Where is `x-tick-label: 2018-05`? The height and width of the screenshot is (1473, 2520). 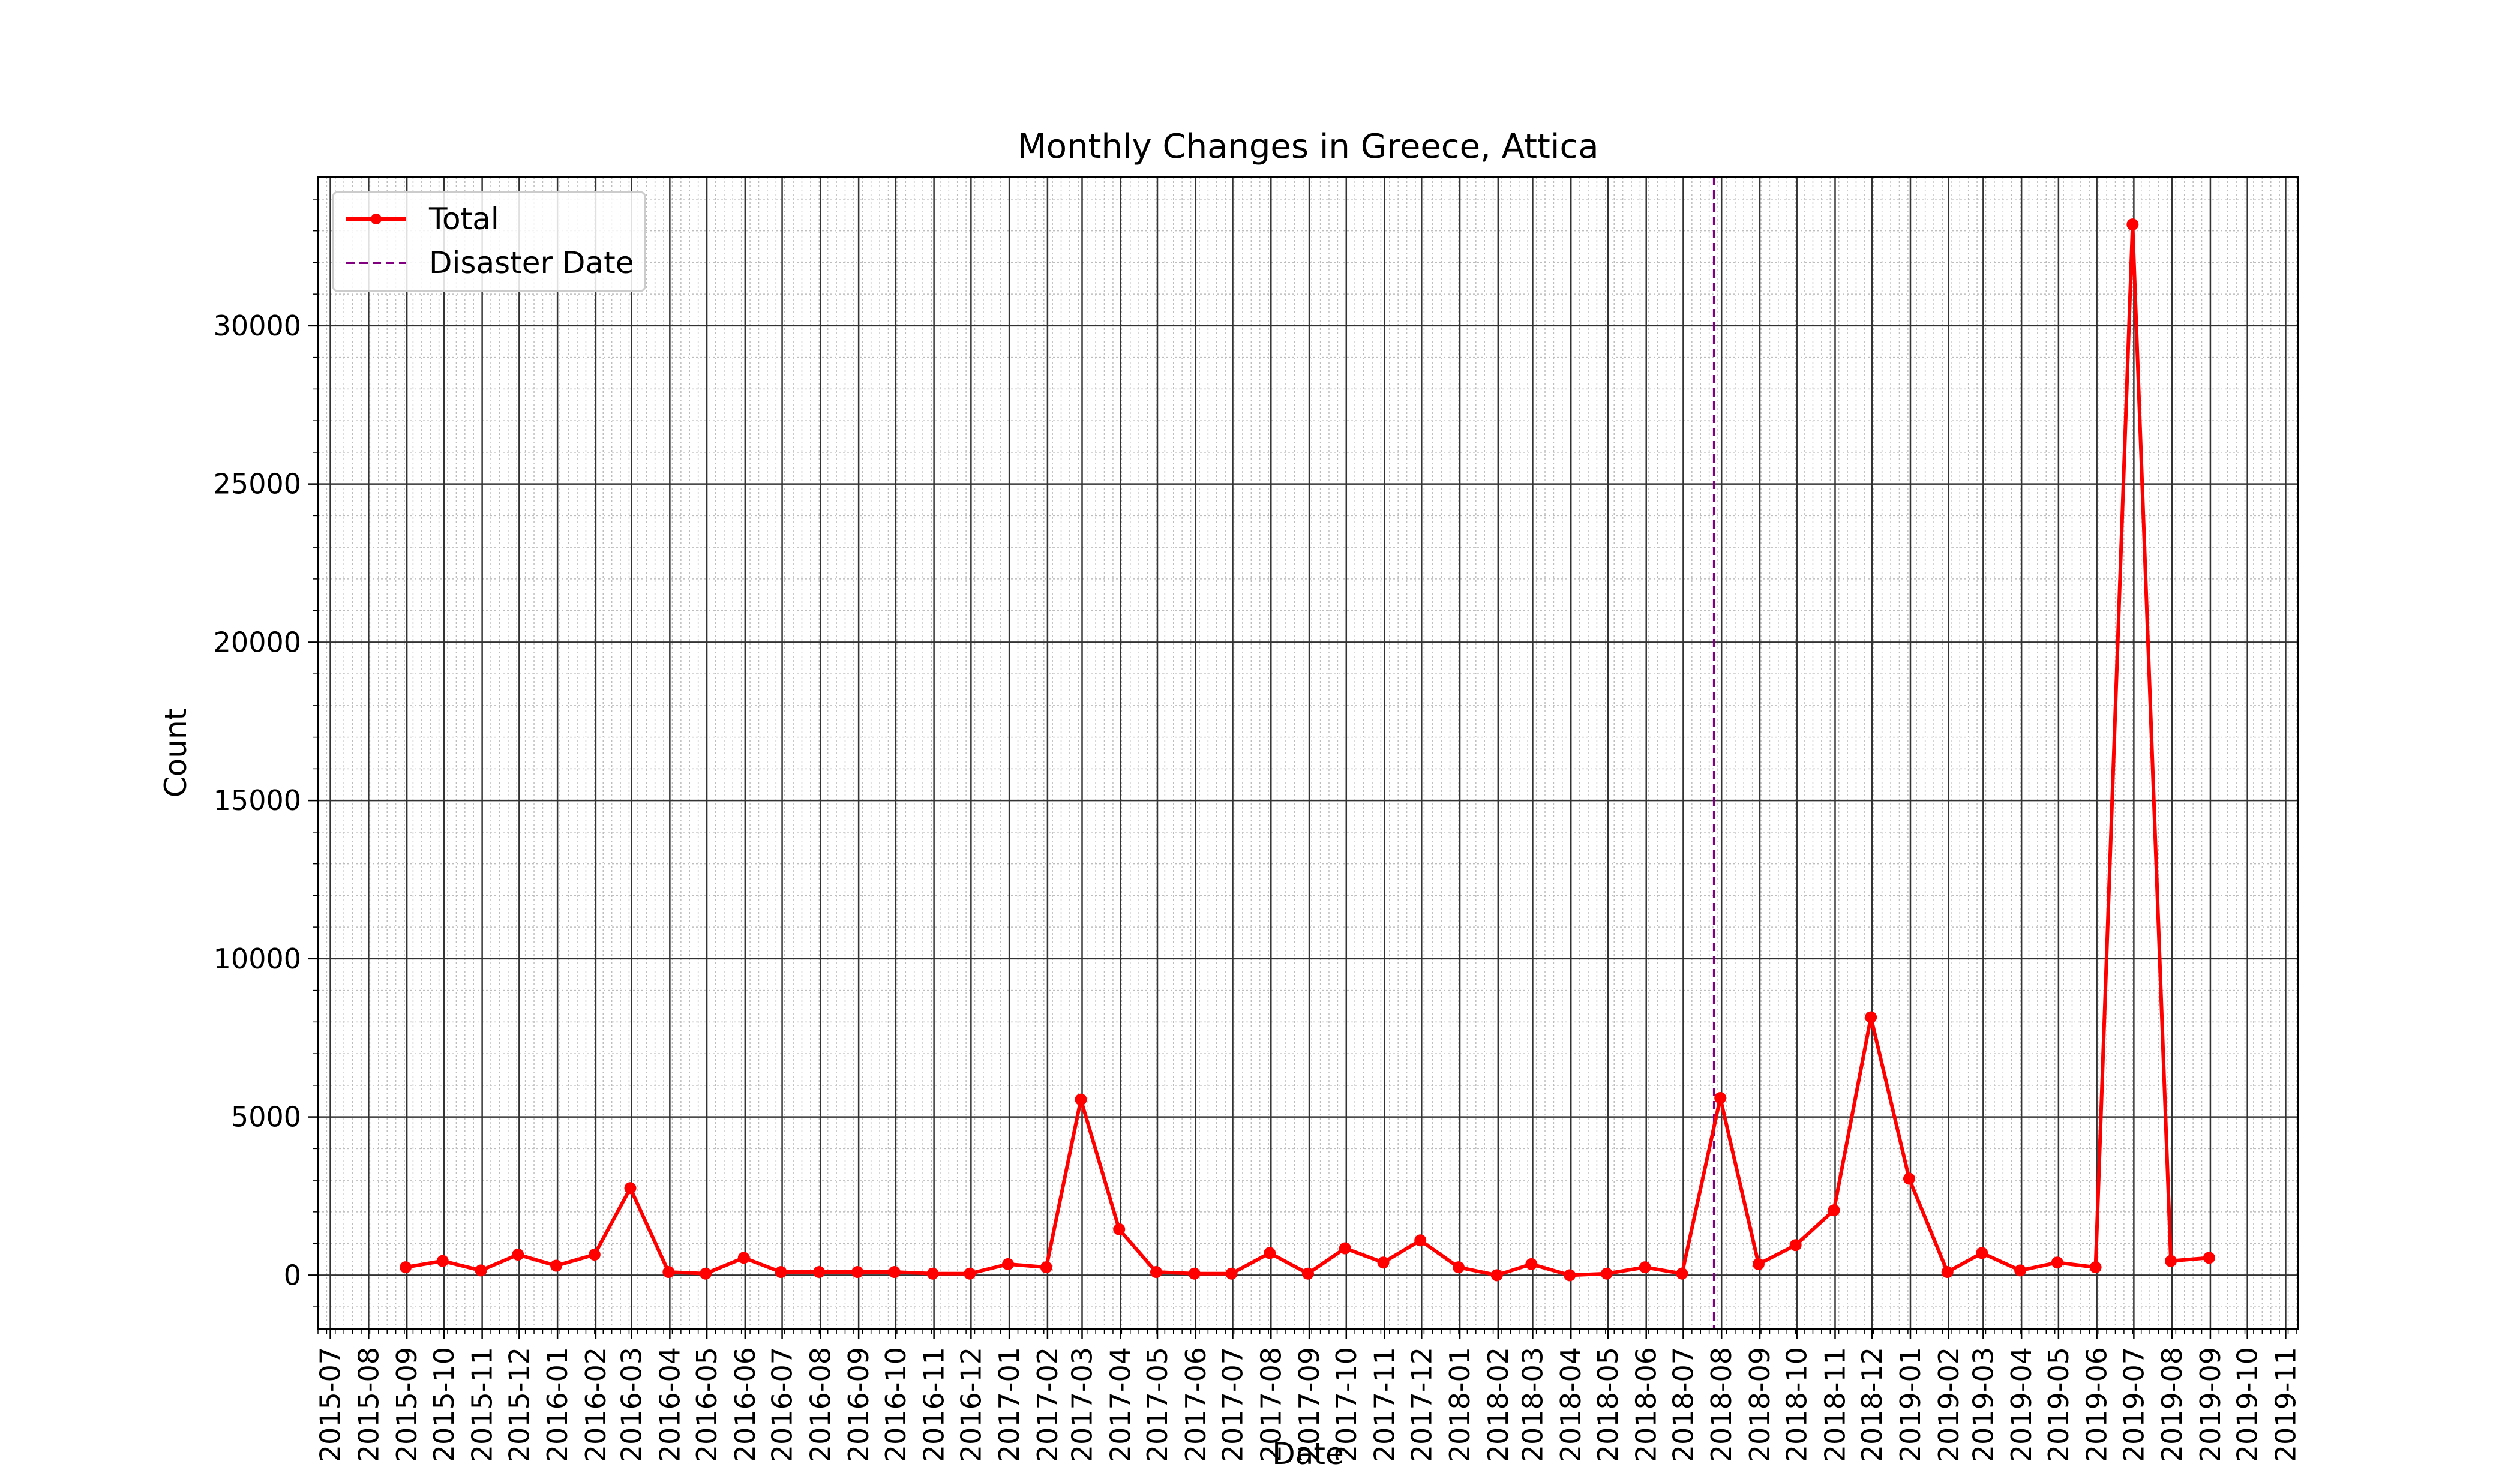
x-tick-label: 2018-05 is located at coordinates (1608, 1404).